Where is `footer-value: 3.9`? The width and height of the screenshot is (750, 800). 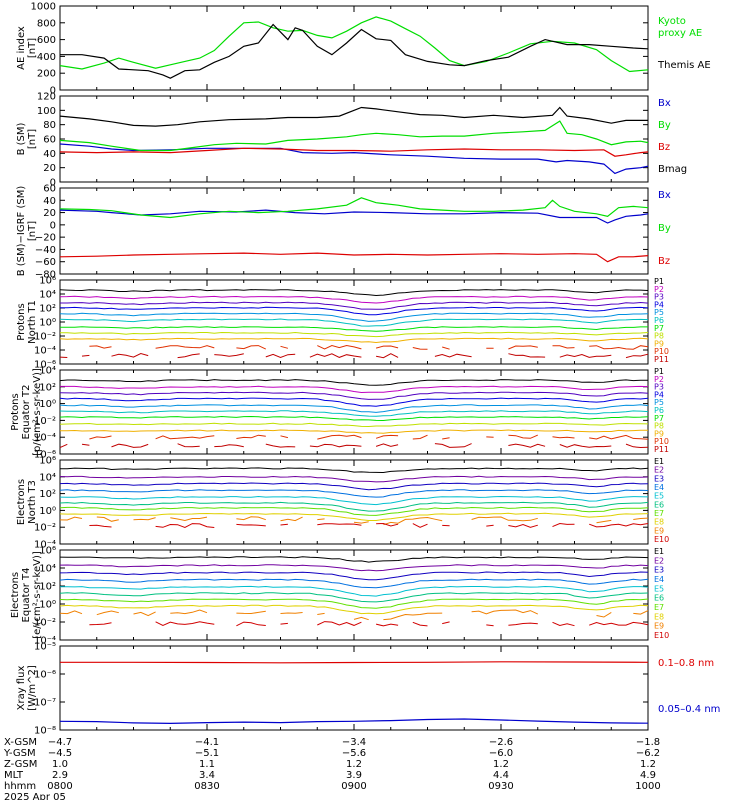 footer-value: 3.9 is located at coordinates (354, 775).